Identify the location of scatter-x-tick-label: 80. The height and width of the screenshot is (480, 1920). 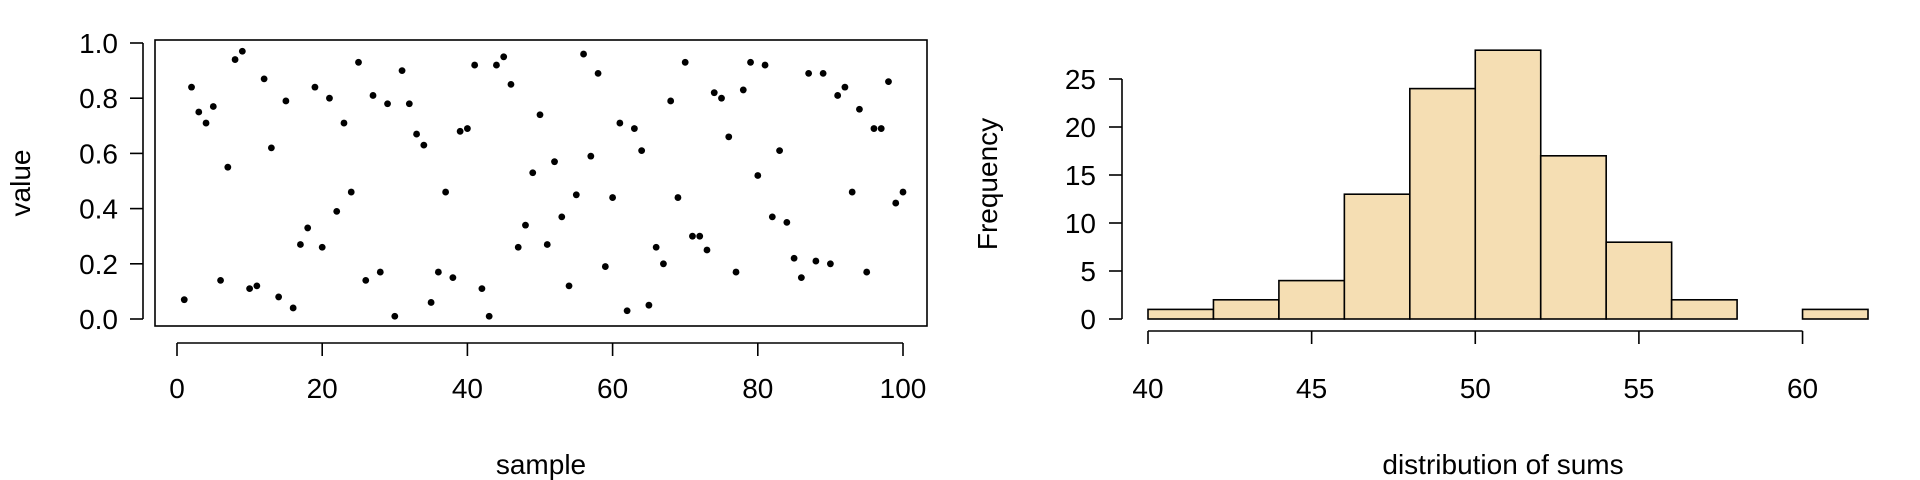
(757, 388).